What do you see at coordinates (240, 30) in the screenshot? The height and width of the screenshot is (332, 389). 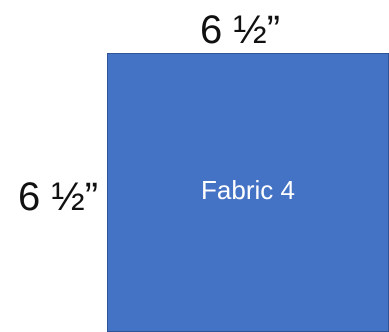 I see `width-measurement-label: 6 ½”` at bounding box center [240, 30].